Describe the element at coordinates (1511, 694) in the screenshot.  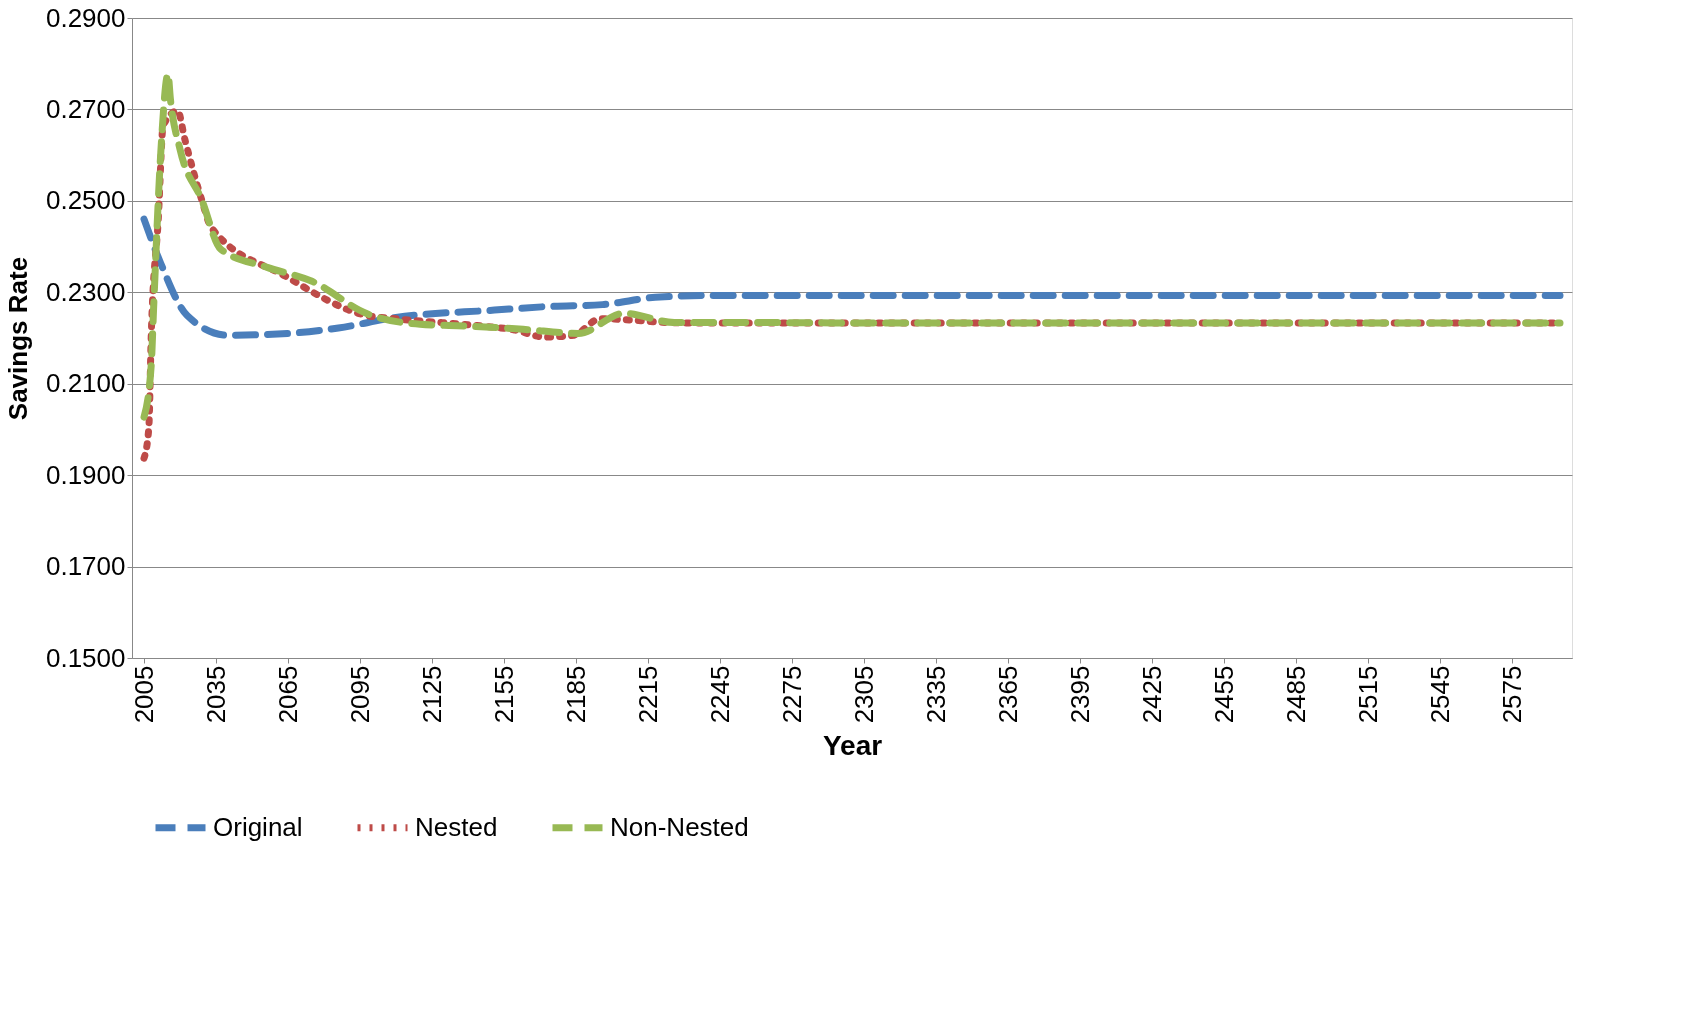
I see `x-tick-label: 2575` at that location.